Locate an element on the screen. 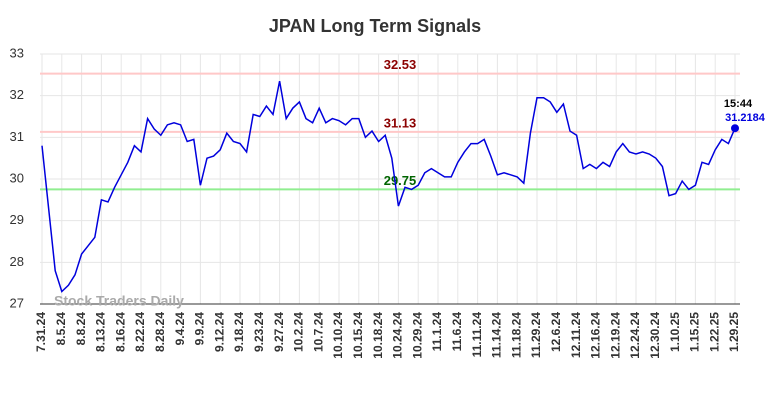 This screenshot has height=398, width=784. y-tick-label: 29 is located at coordinates (17, 219).